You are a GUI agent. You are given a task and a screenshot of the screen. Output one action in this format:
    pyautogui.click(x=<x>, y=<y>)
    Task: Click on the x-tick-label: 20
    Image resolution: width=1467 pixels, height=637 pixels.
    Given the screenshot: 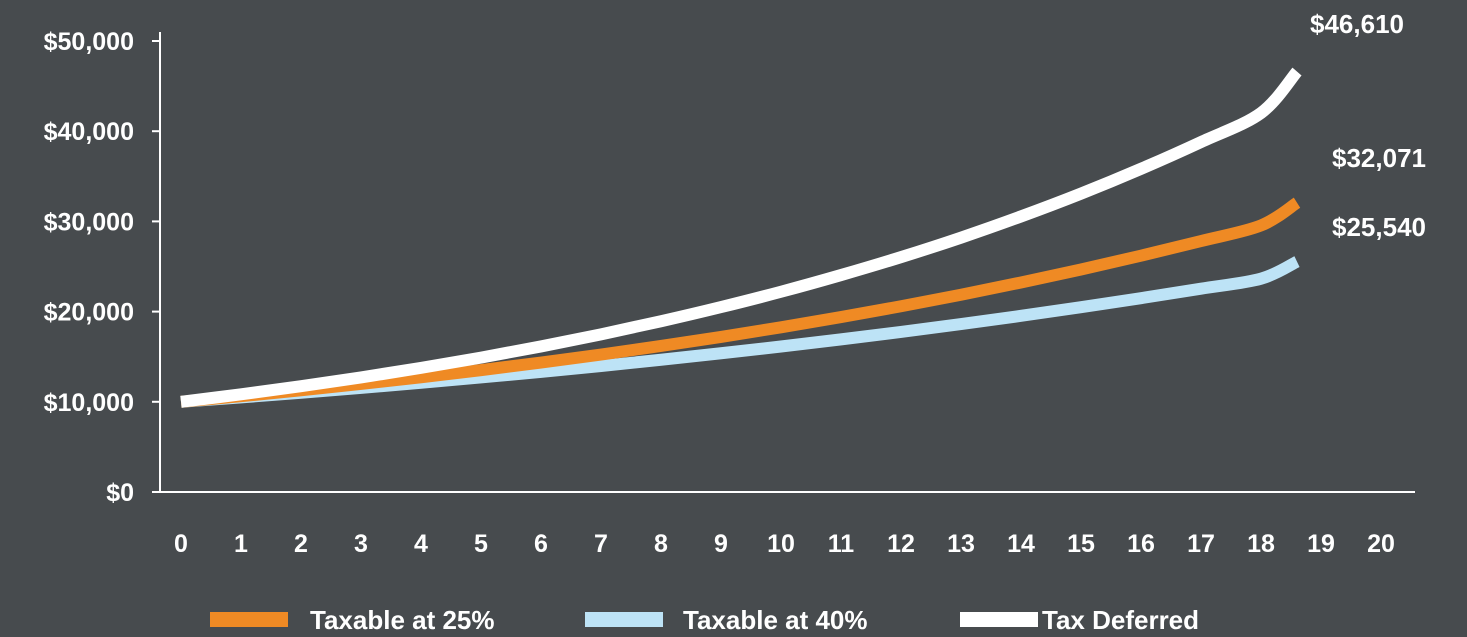 What is the action you would take?
    pyautogui.click(x=1381, y=544)
    